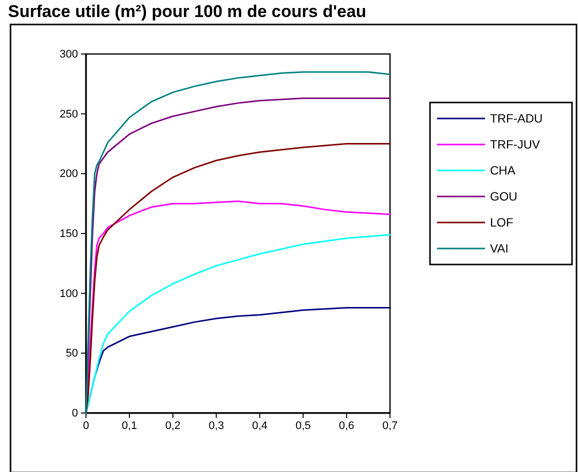 The image size is (578, 472). Describe the element at coordinates (216, 426) in the screenshot. I see `x-tick-label: 0,3` at that location.